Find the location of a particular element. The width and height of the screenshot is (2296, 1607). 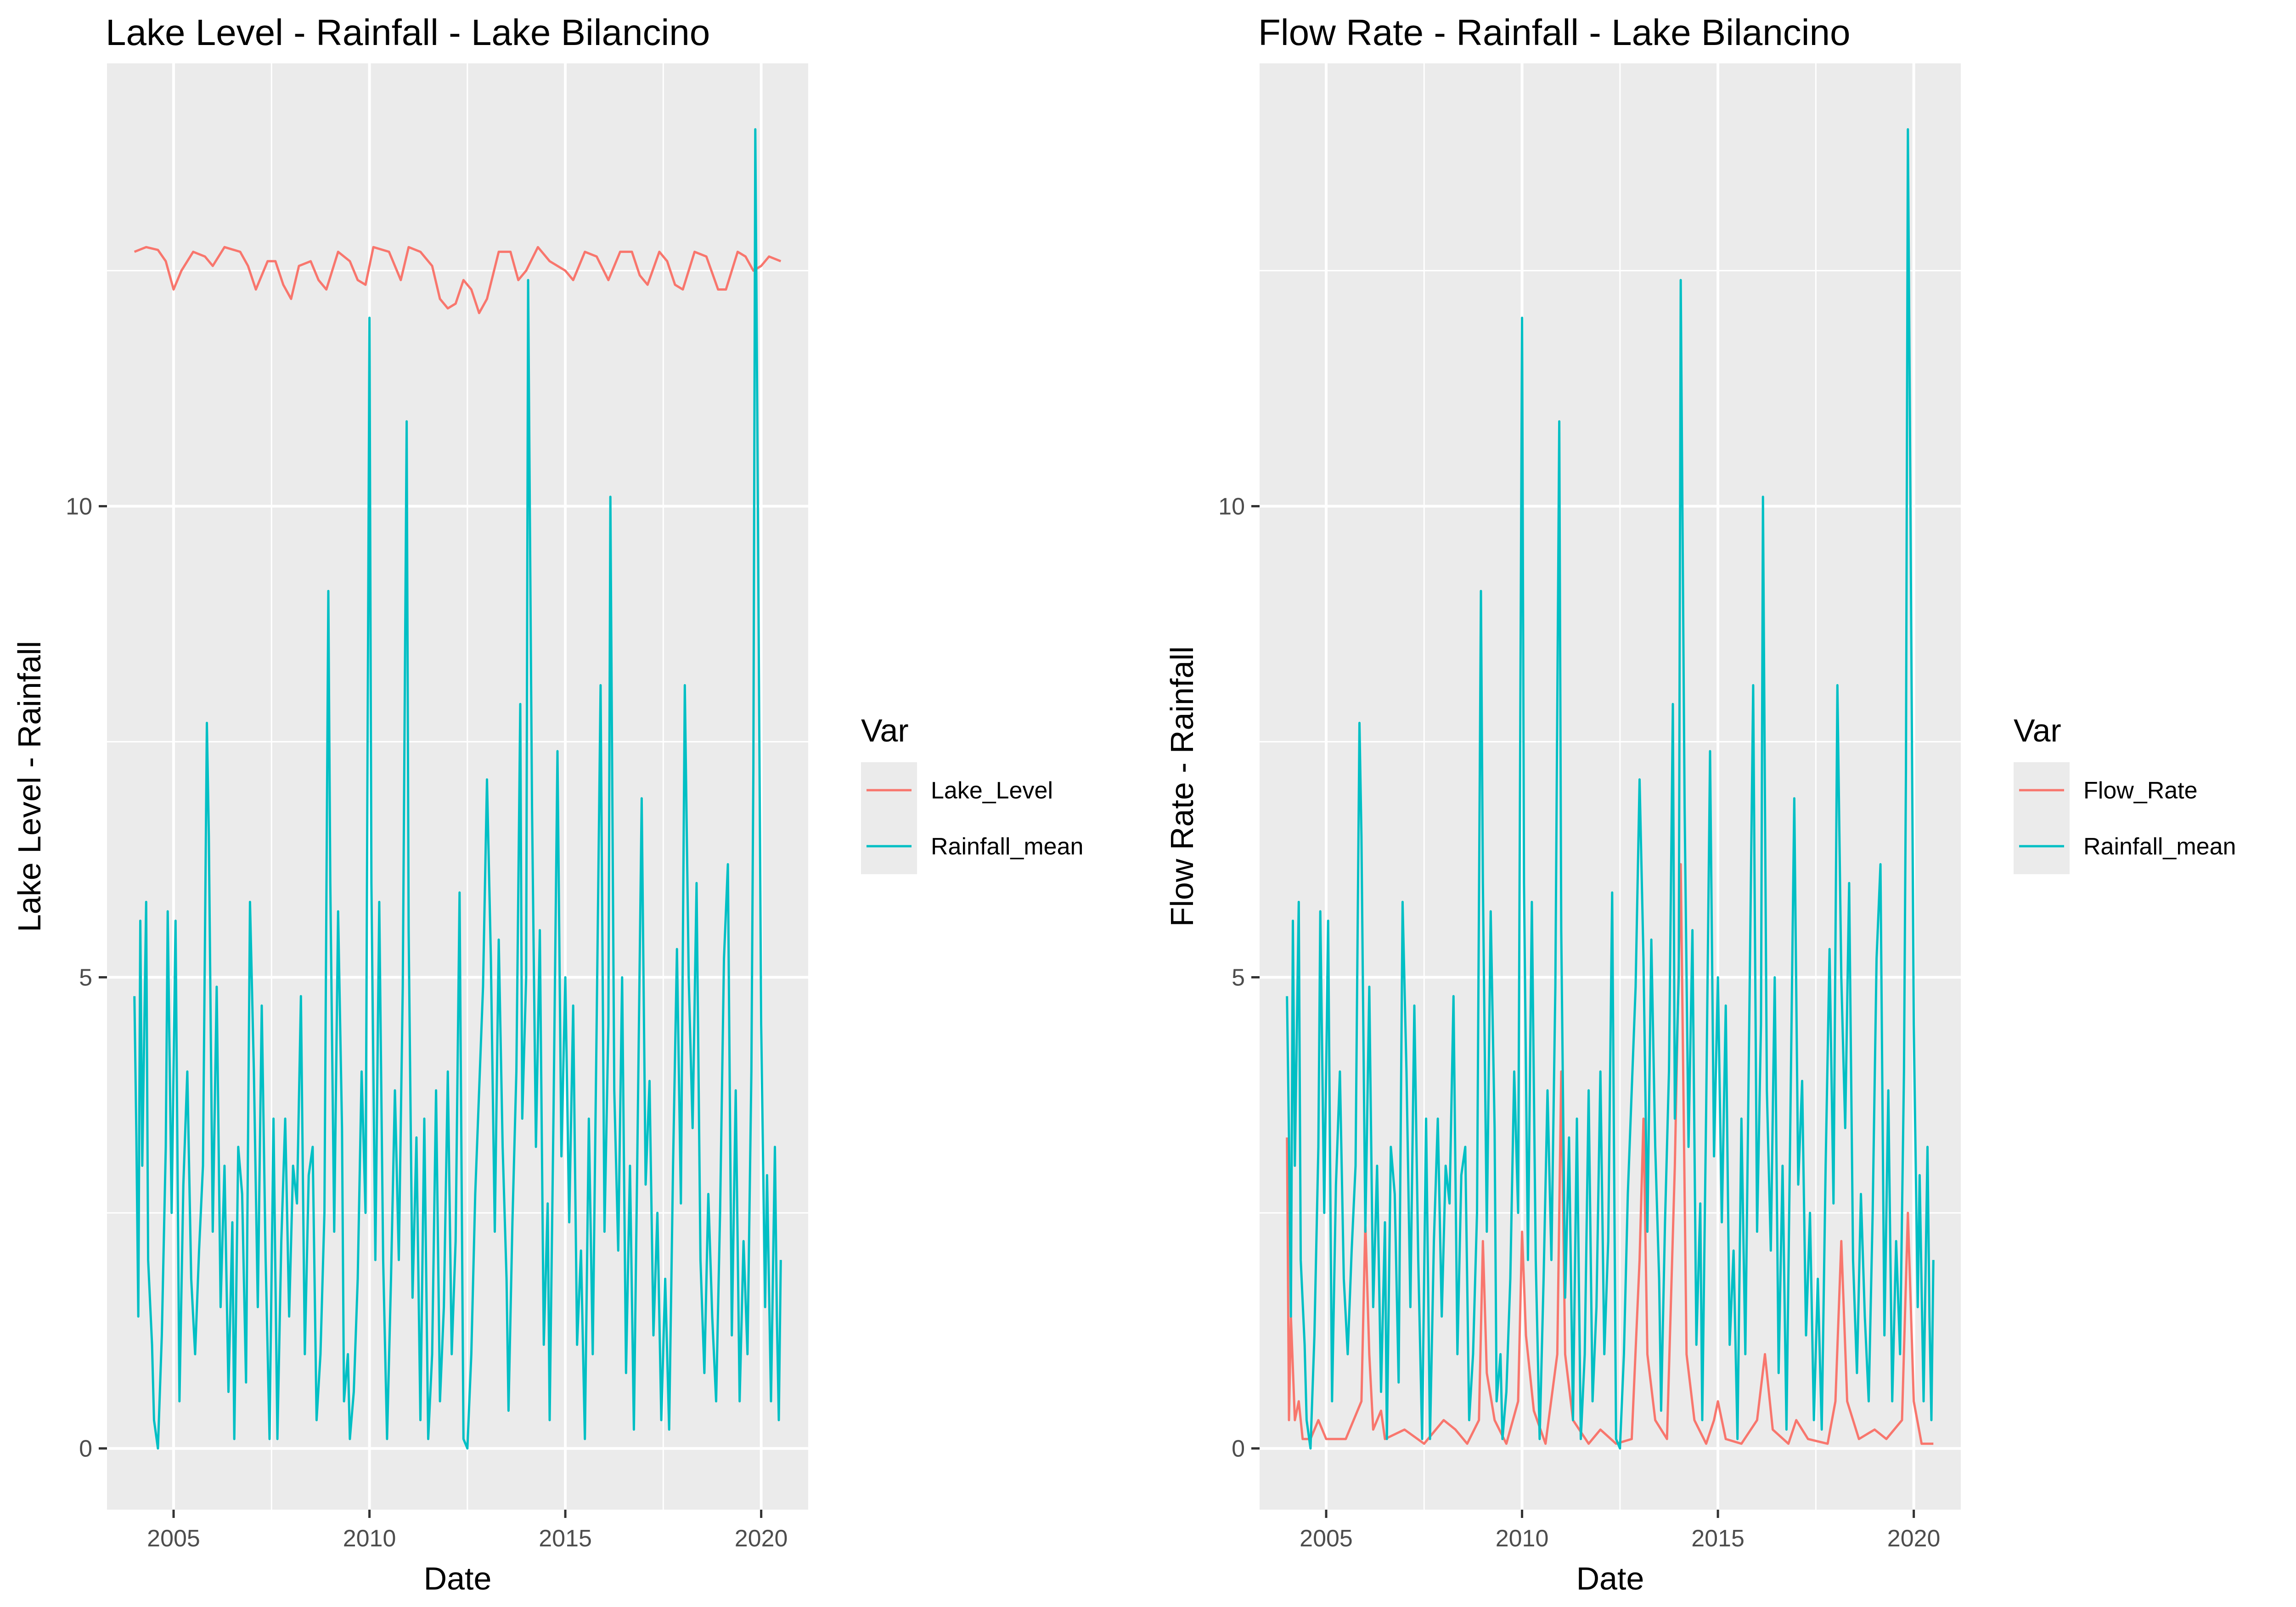

y-axis-label: Lake Level - Rainfall is located at coordinates (29, 786).